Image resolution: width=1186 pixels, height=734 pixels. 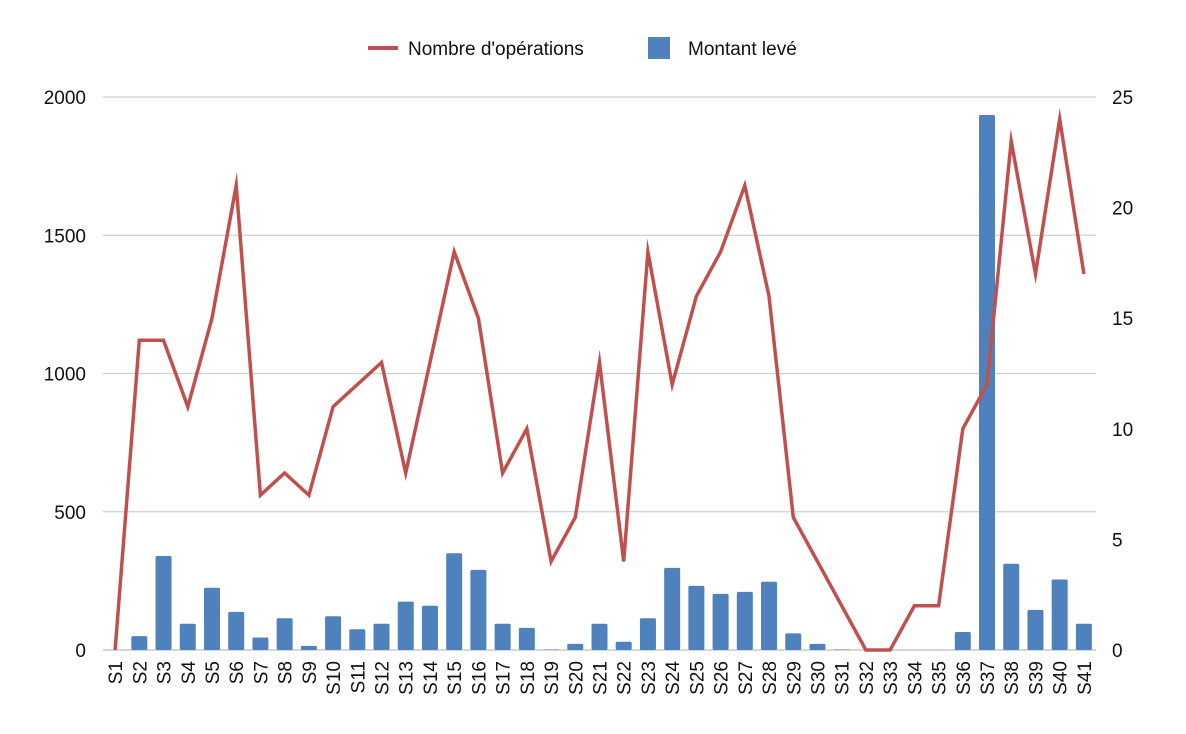 What do you see at coordinates (551, 649) in the screenshot?
I see `bar-s19` at bounding box center [551, 649].